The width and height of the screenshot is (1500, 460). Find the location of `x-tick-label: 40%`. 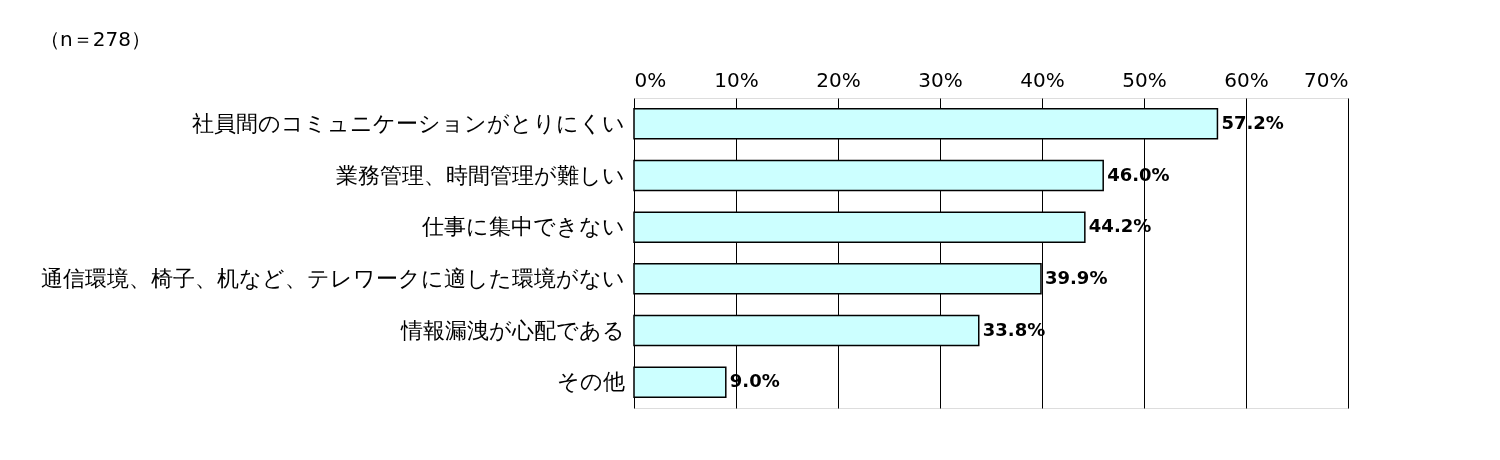

x-tick-label: 40% is located at coordinates (1042, 79).